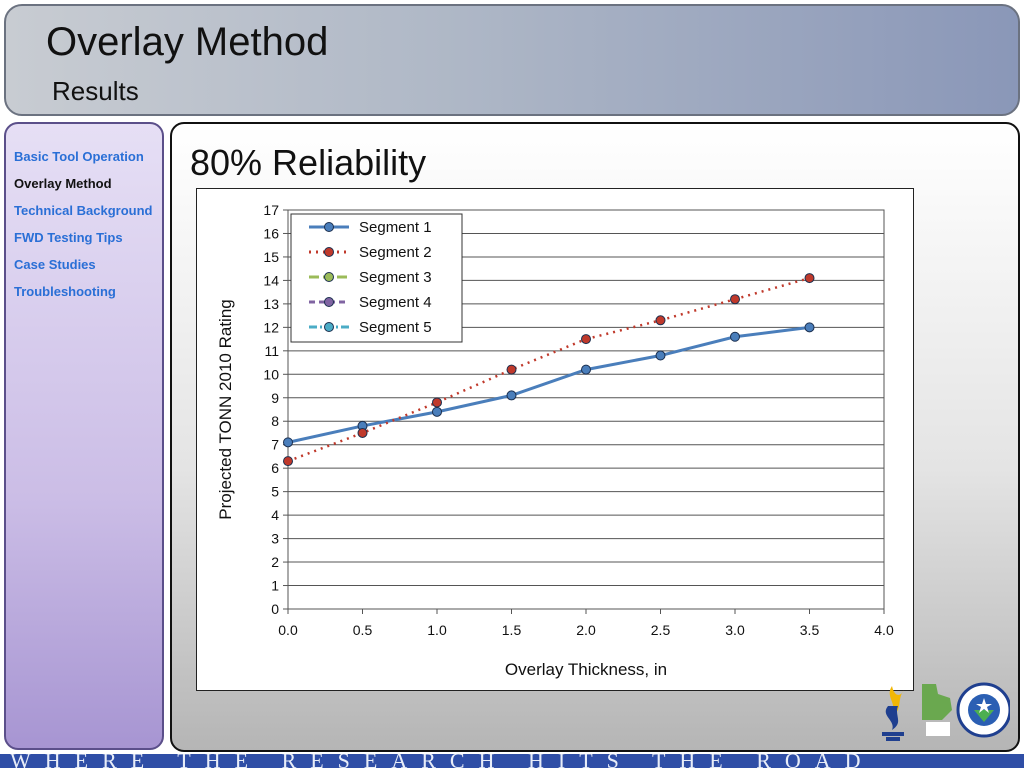  I want to click on section-heading: 80% Reliability, so click(308, 162).